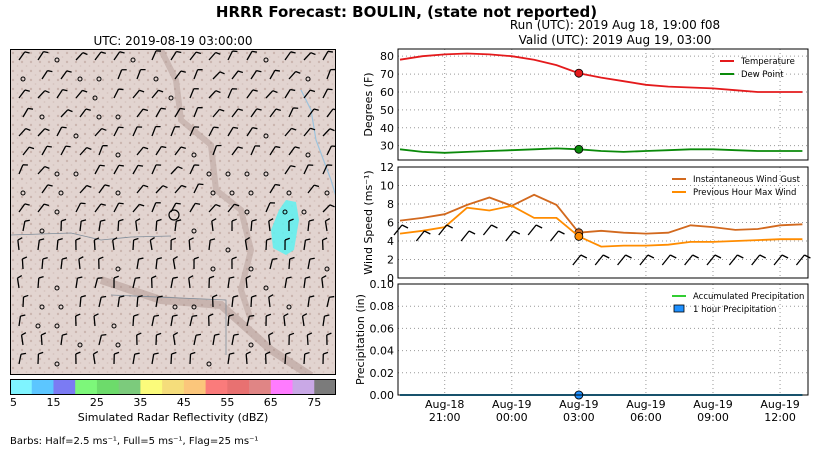 This screenshot has width=813, height=460. Describe the element at coordinates (168, 324) in the screenshot. I see `county-border` at that location.